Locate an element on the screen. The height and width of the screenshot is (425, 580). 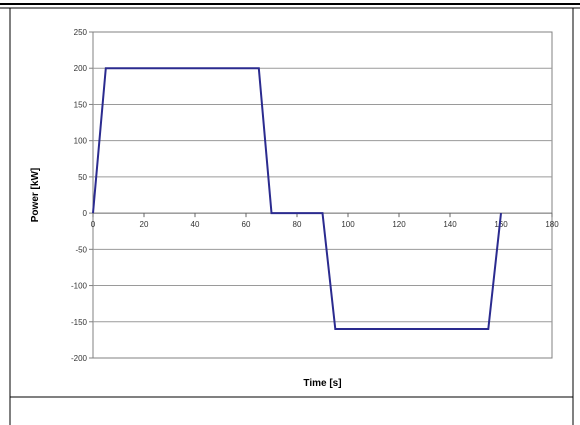
y-tick-label: 50 is located at coordinates (82, 177).